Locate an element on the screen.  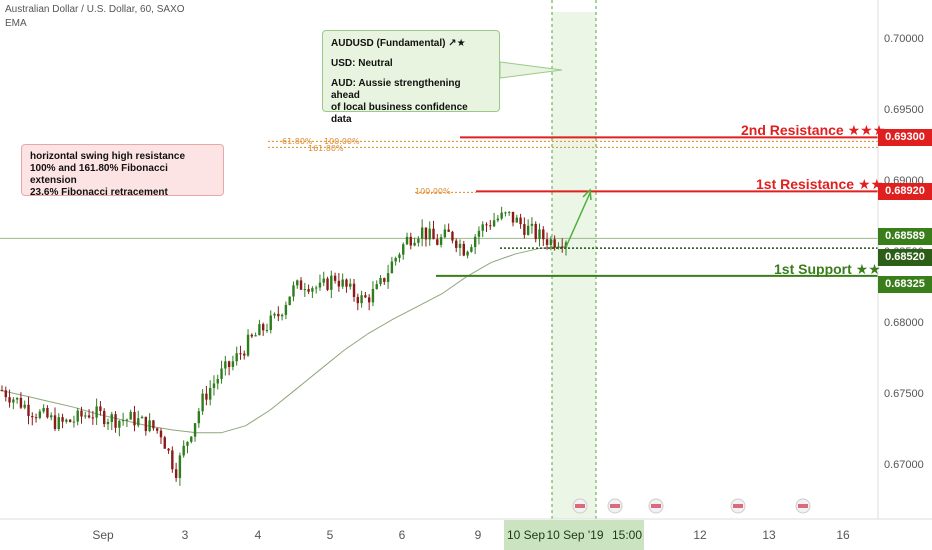
x-tick-label: 5 is located at coordinates (330, 535).